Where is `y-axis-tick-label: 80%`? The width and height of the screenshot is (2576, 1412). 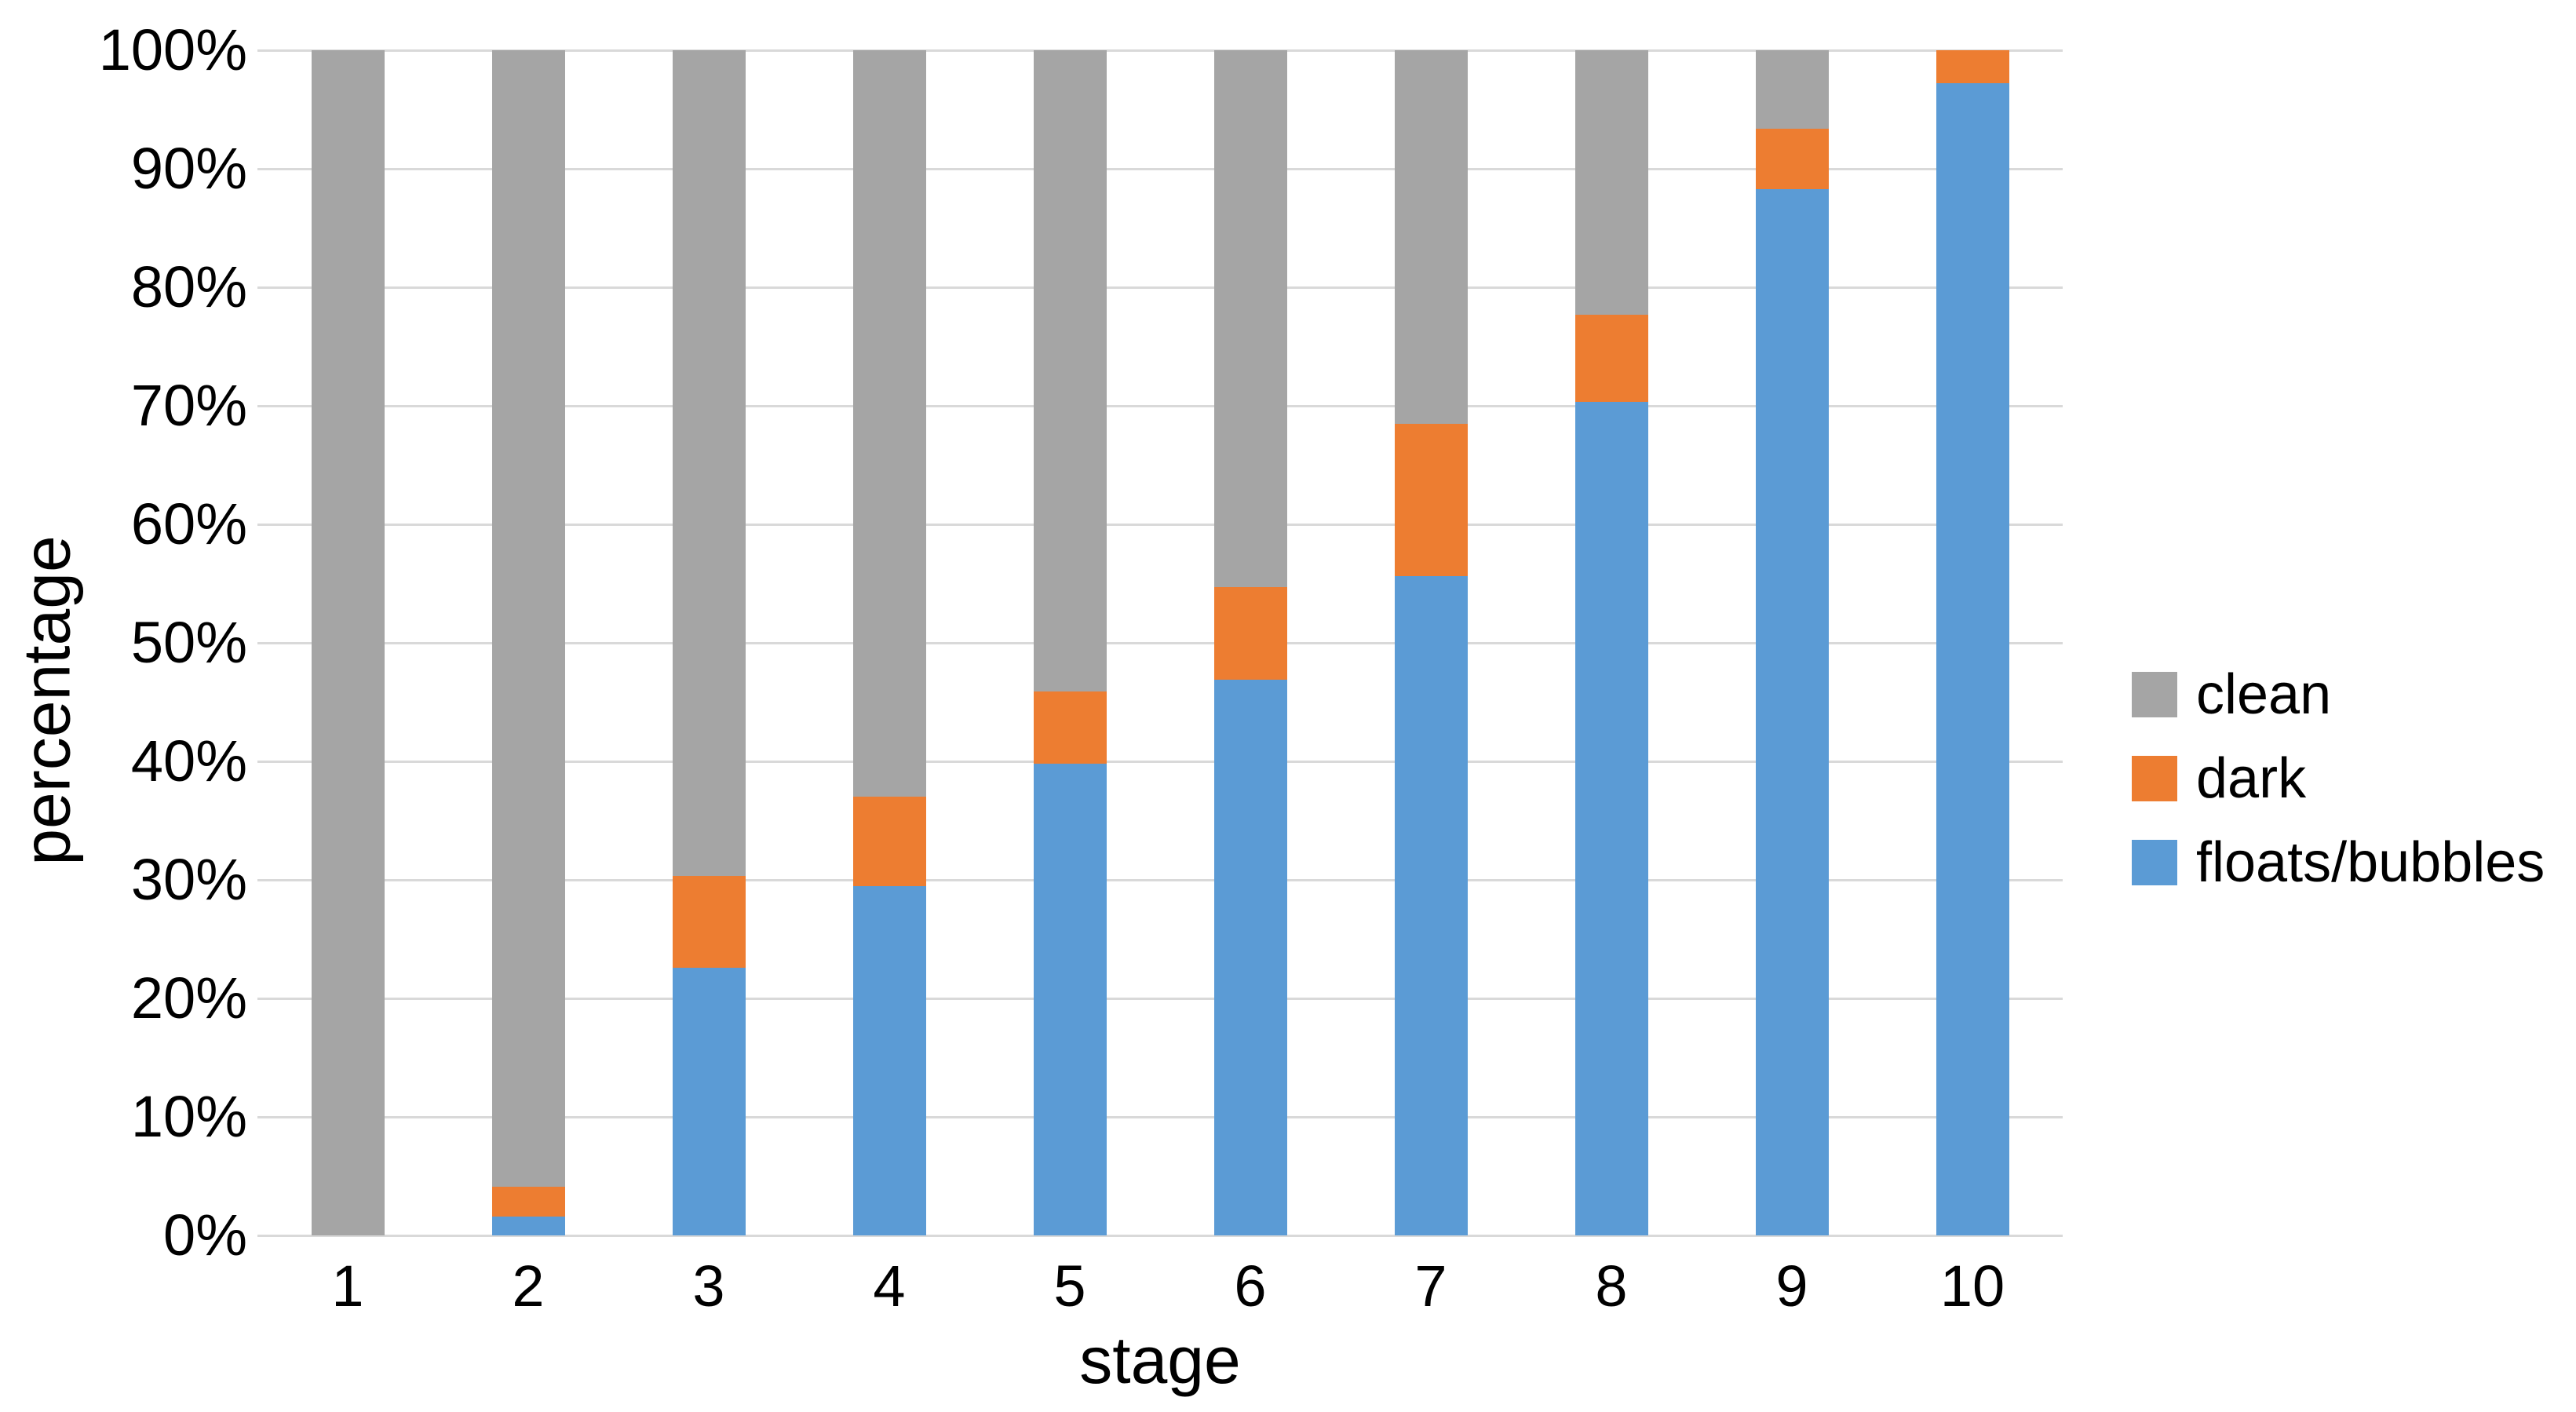
y-axis-tick-label: 80% is located at coordinates (188, 286).